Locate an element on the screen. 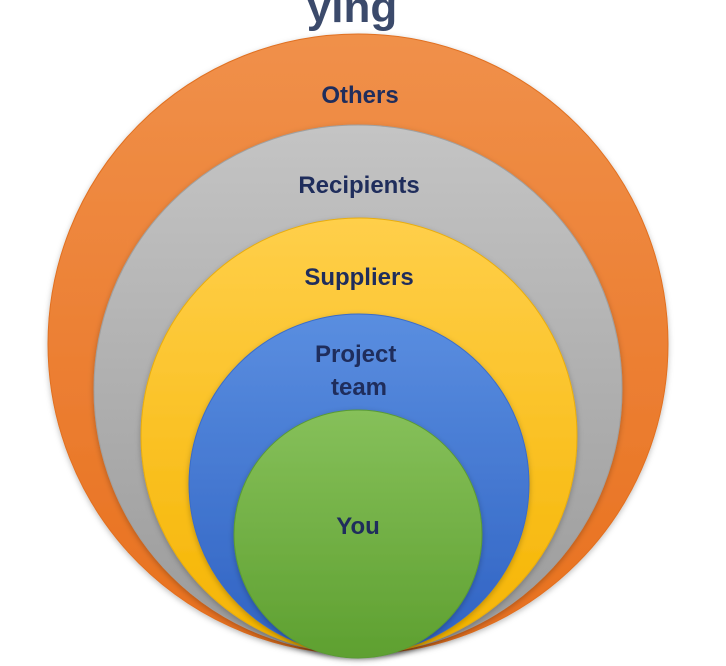  ring-project-team-label-line-2: team is located at coordinates (359, 387).